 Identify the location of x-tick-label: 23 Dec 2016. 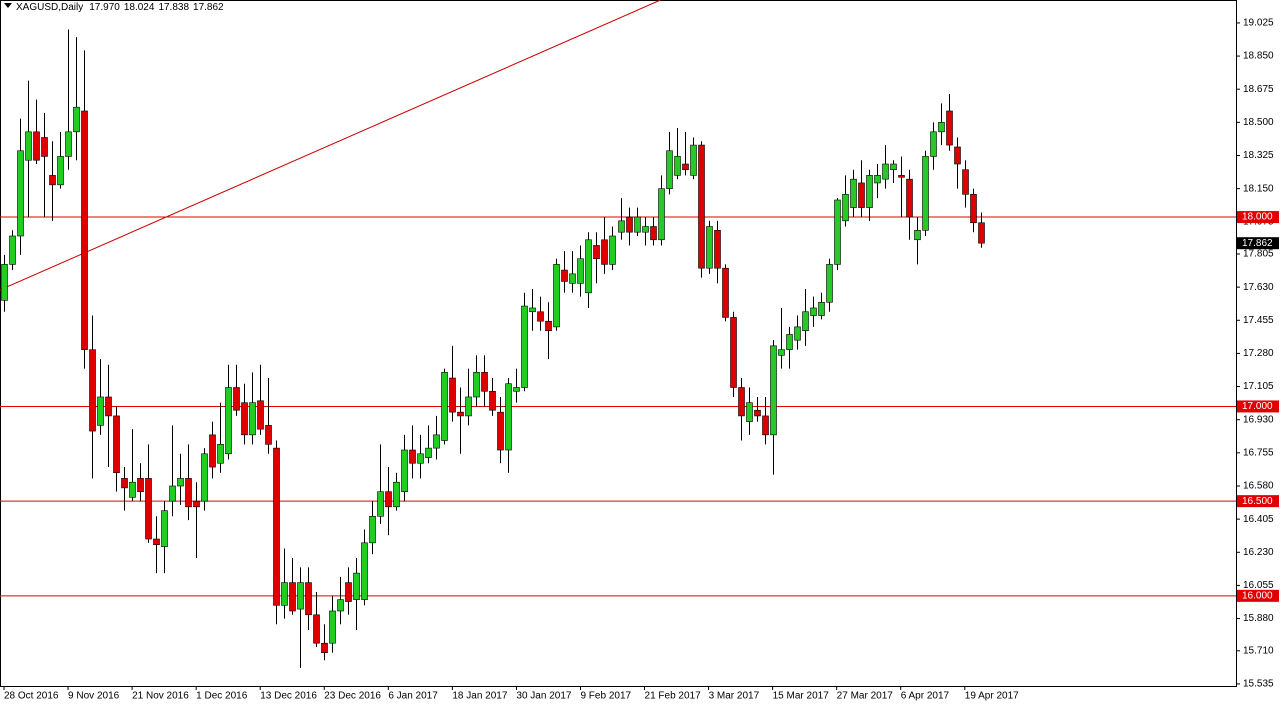
(352, 696).